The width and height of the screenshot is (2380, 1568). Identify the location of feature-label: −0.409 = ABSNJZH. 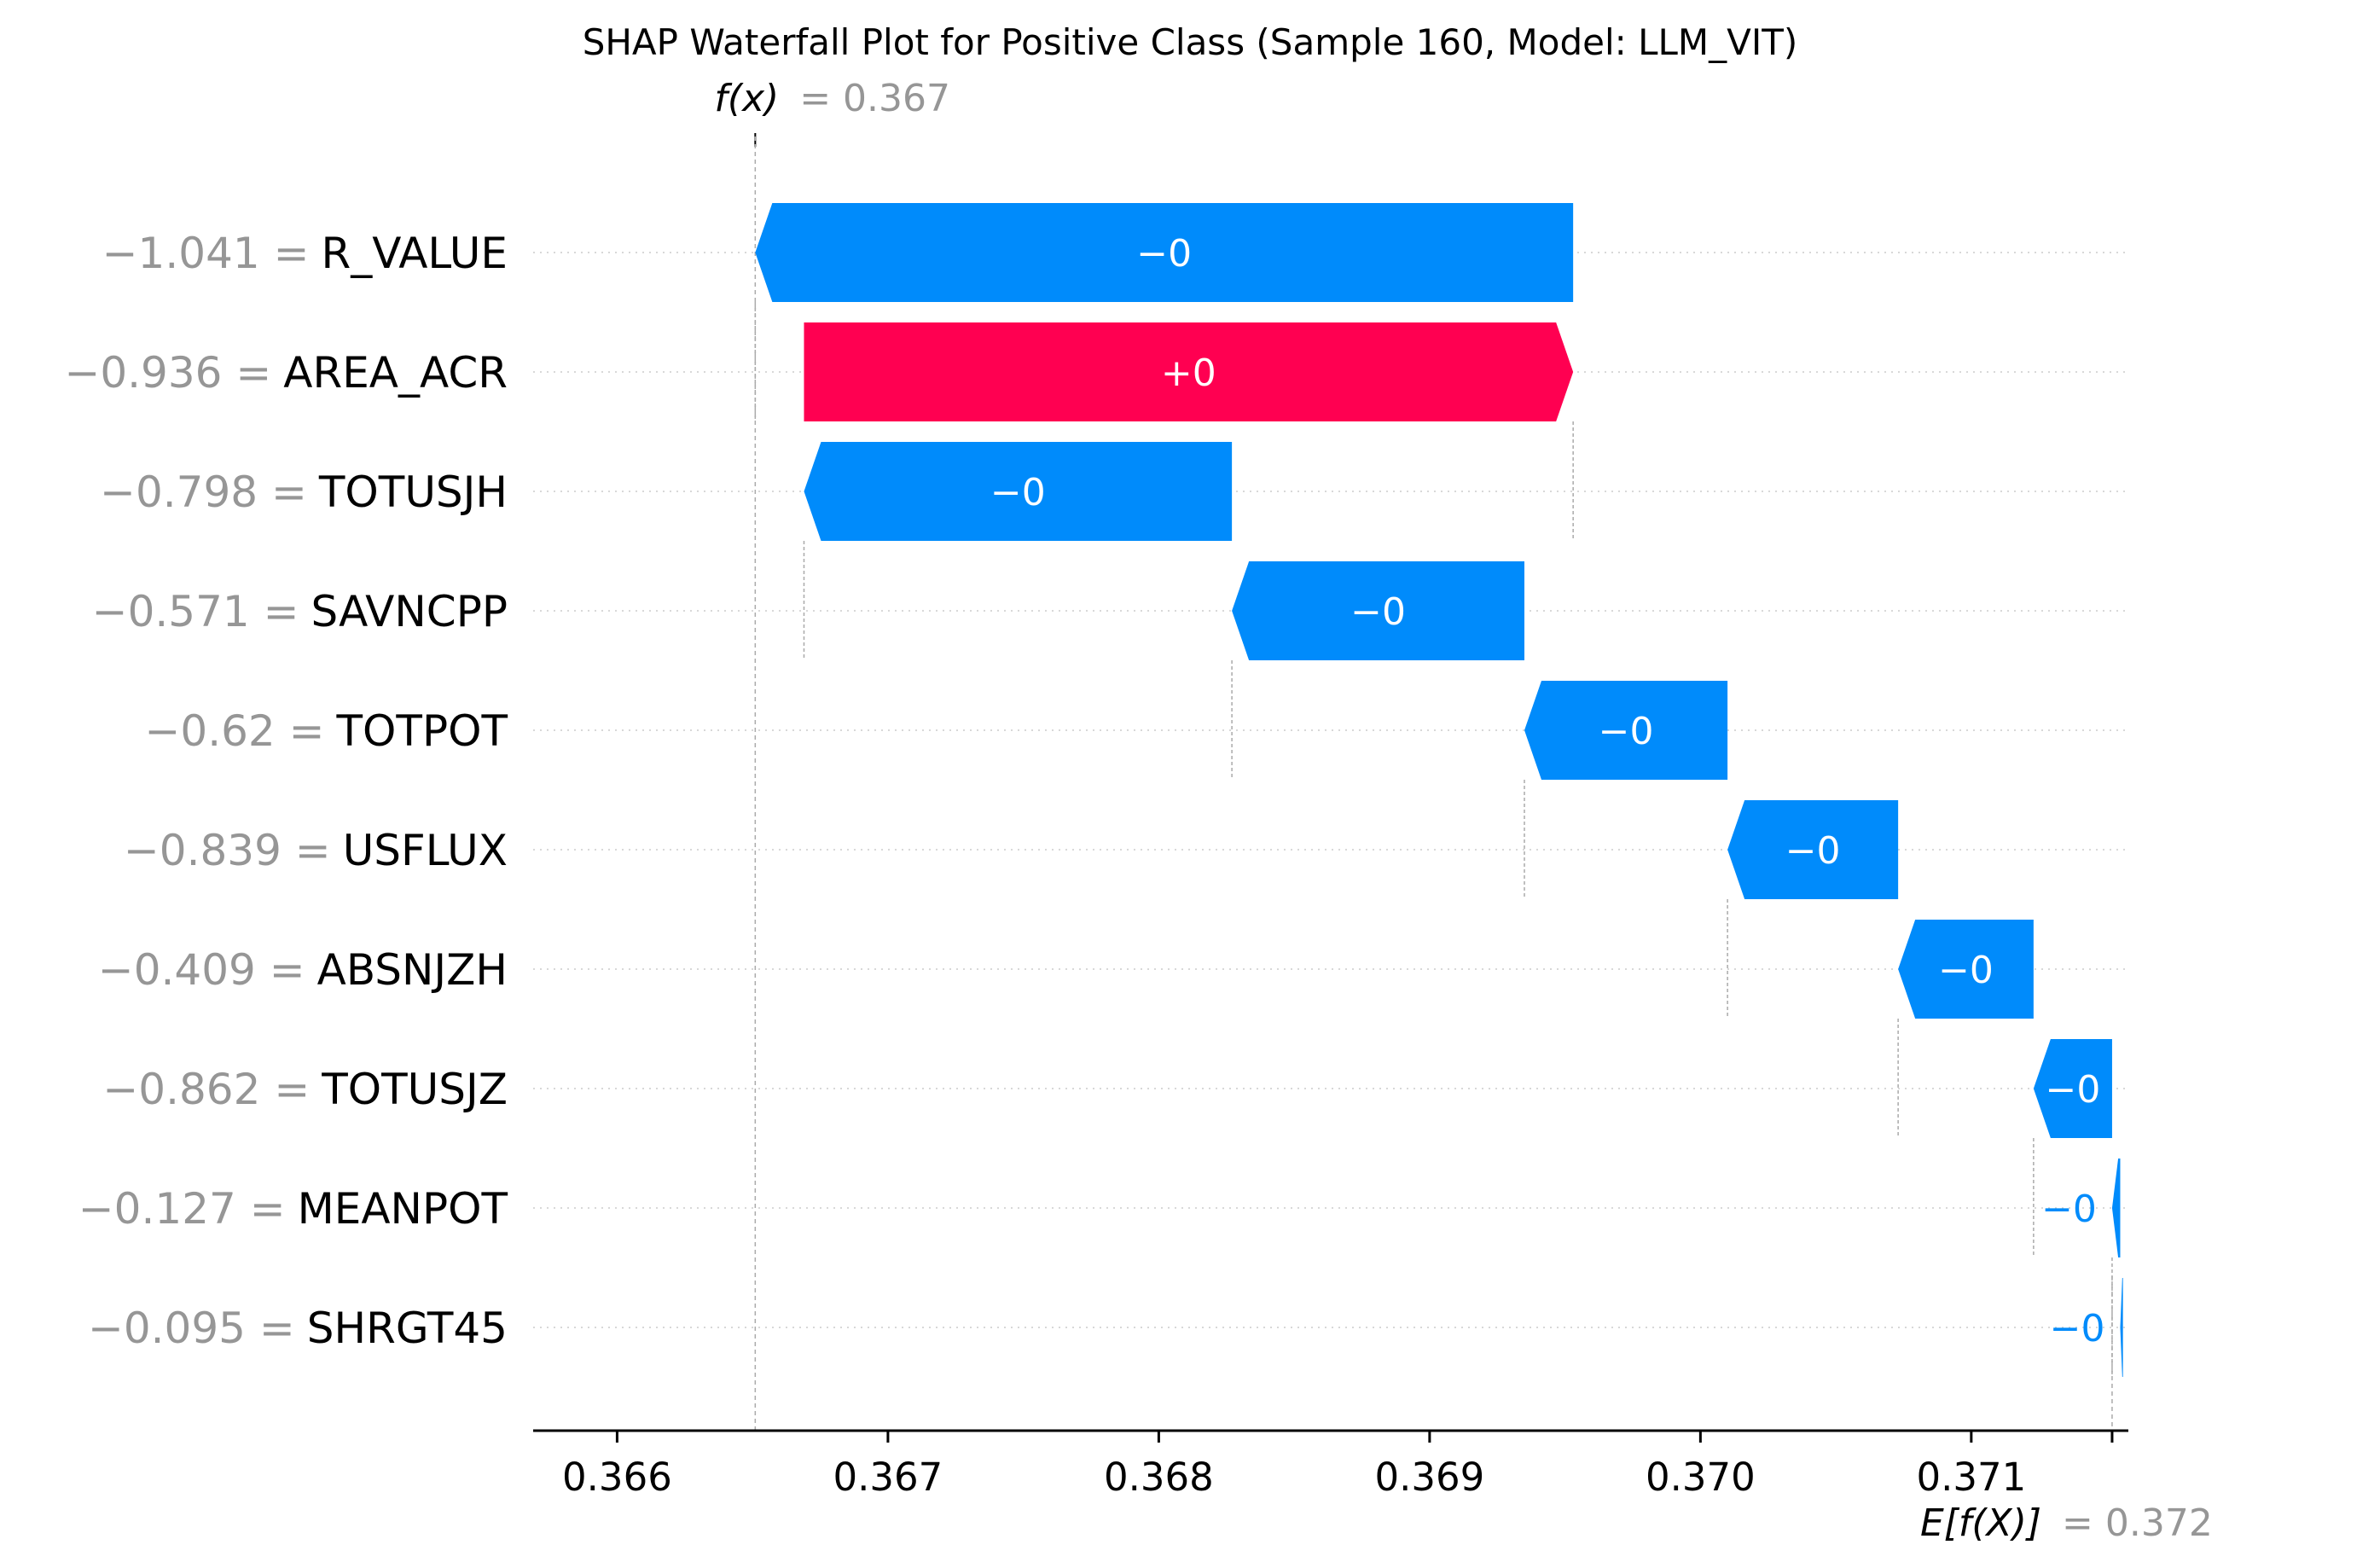
(303, 970).